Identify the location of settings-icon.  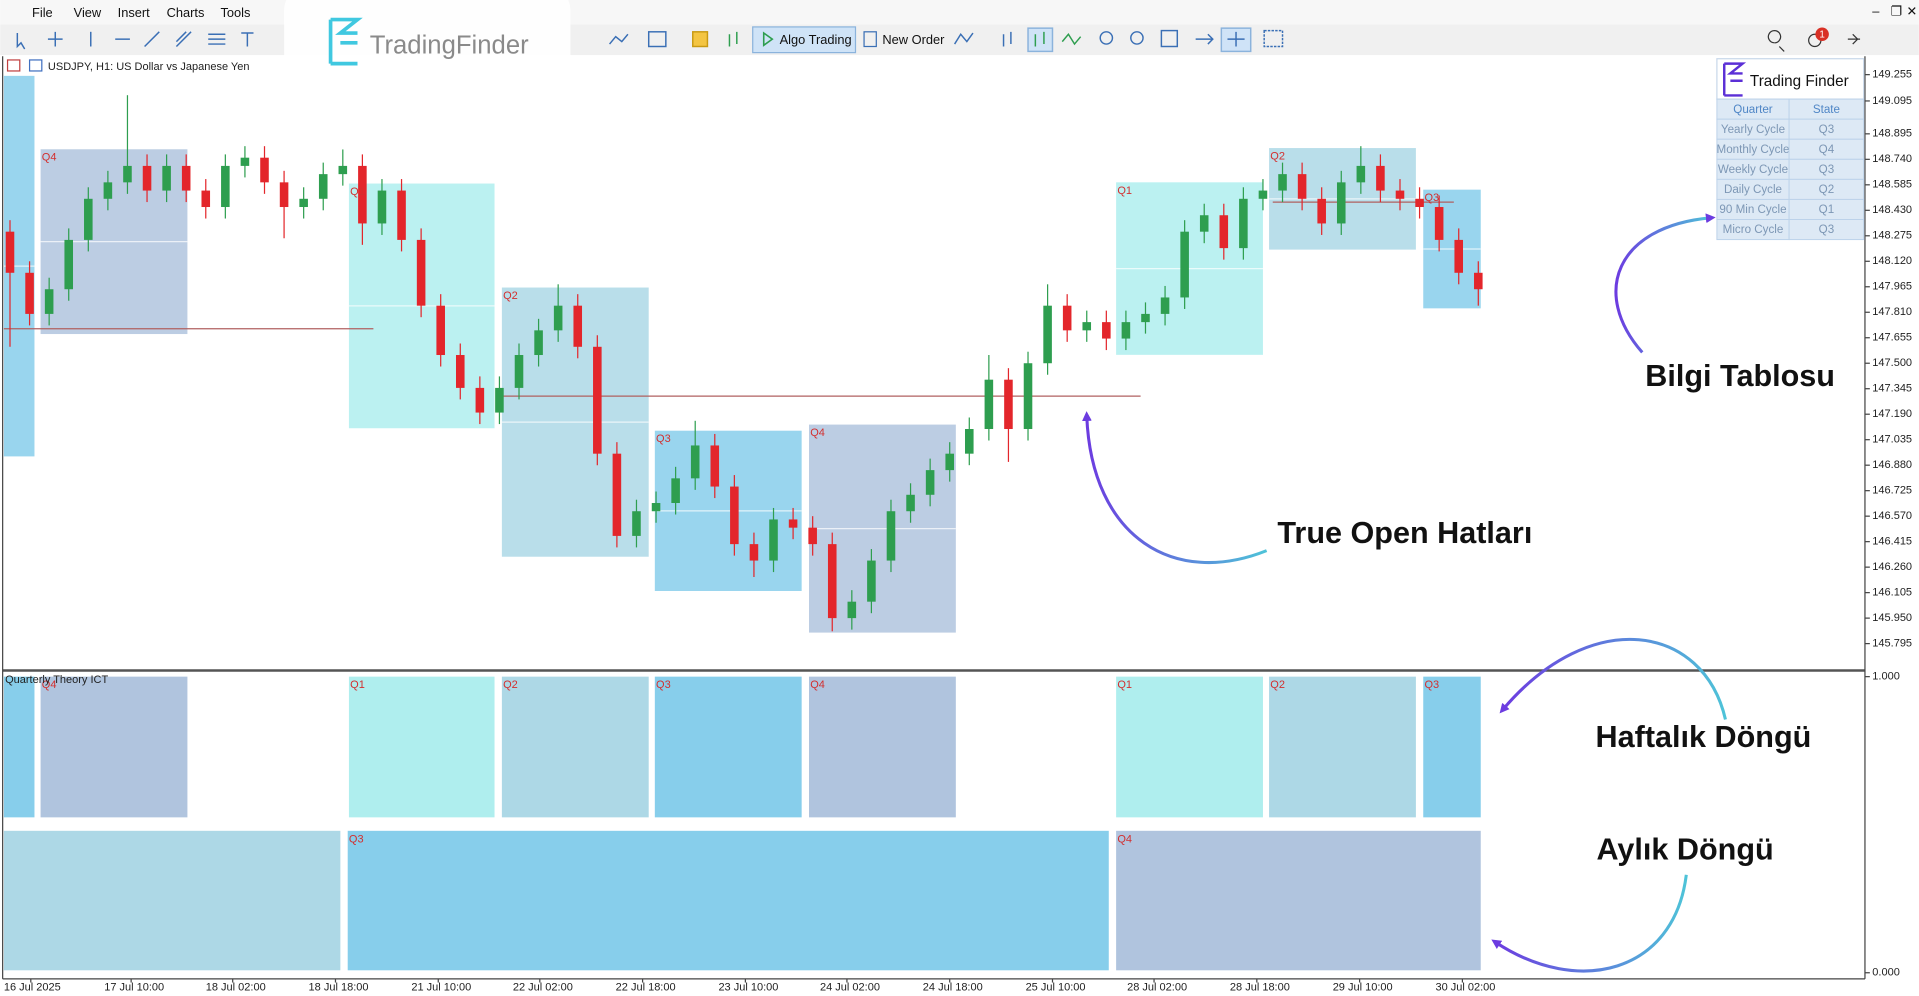
(1854, 39).